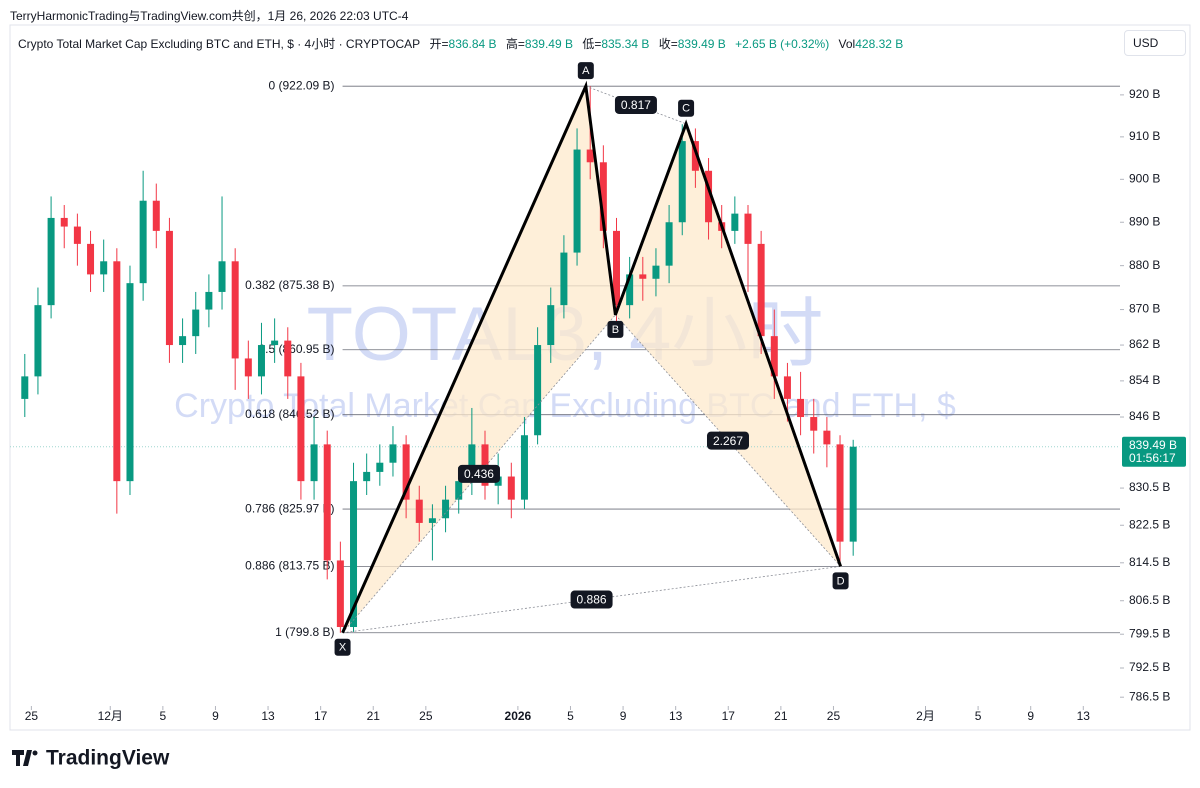 This screenshot has width=1200, height=788. I want to click on y-tick-label: 910 B, so click(1144, 136).